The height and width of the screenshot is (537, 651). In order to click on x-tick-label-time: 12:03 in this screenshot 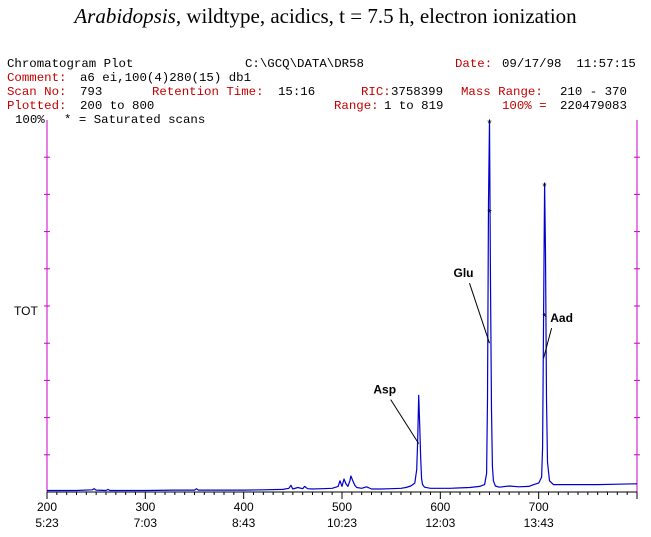, I will do `click(440, 523)`.